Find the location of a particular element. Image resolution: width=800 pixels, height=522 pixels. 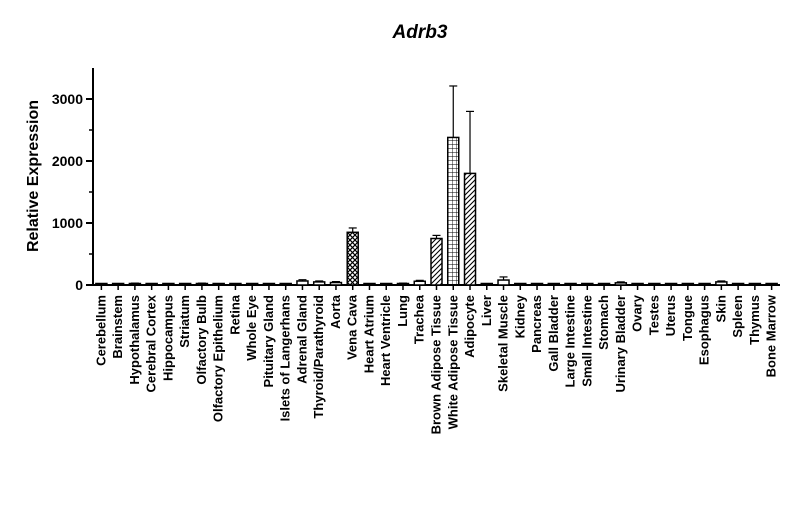

category-label: Pancreas is located at coordinates (536, 324).